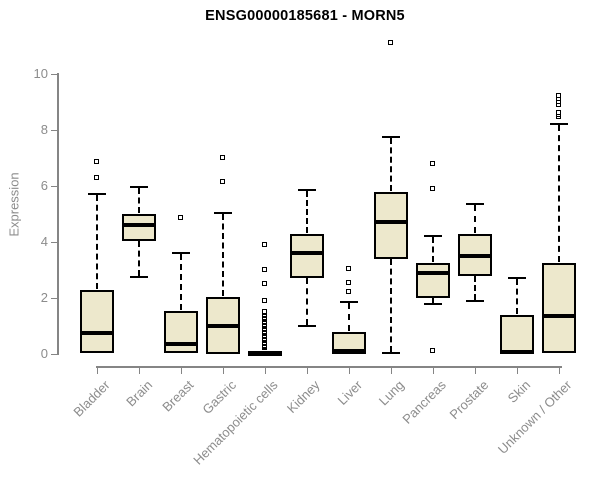 The image size is (600, 500). I want to click on box-pancreas, so click(433, 280).